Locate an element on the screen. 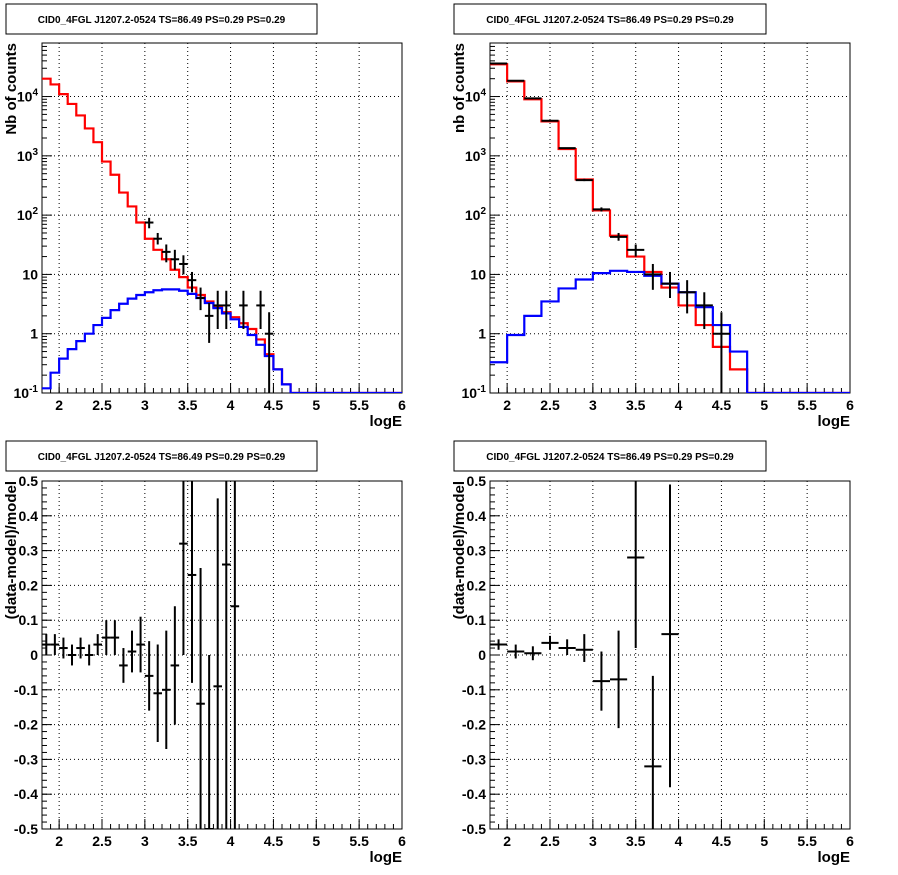  tick-exp: 2 is located at coordinates (483, 211).